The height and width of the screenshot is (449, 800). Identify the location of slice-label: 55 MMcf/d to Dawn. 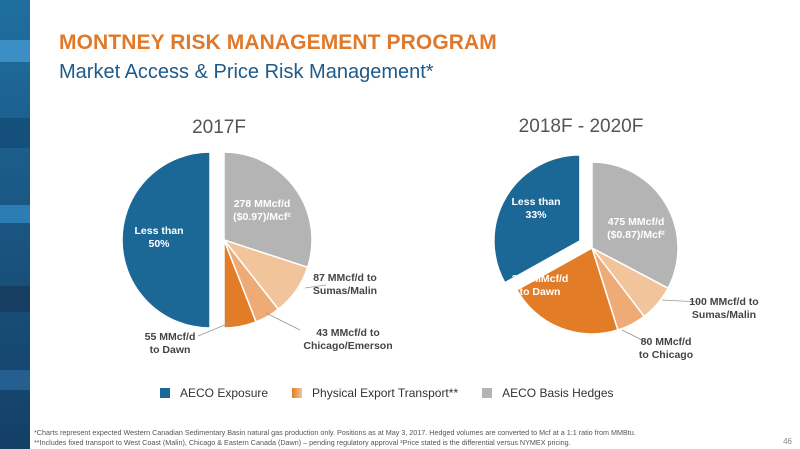
(170, 343).